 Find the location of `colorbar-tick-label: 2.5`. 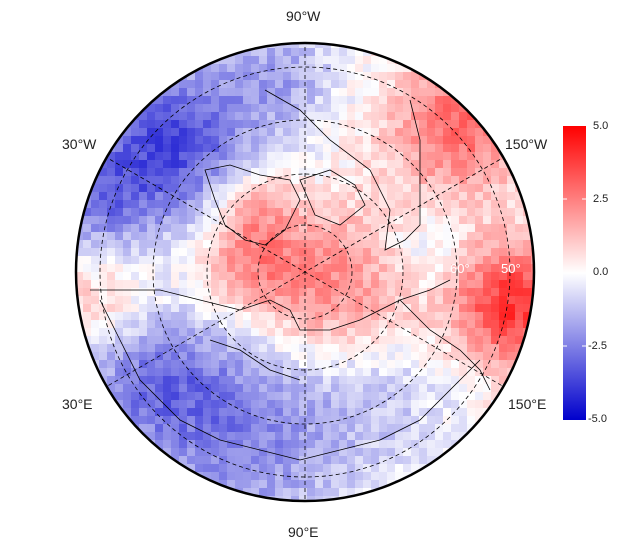

colorbar-tick-label: 2.5 is located at coordinates (601, 199).